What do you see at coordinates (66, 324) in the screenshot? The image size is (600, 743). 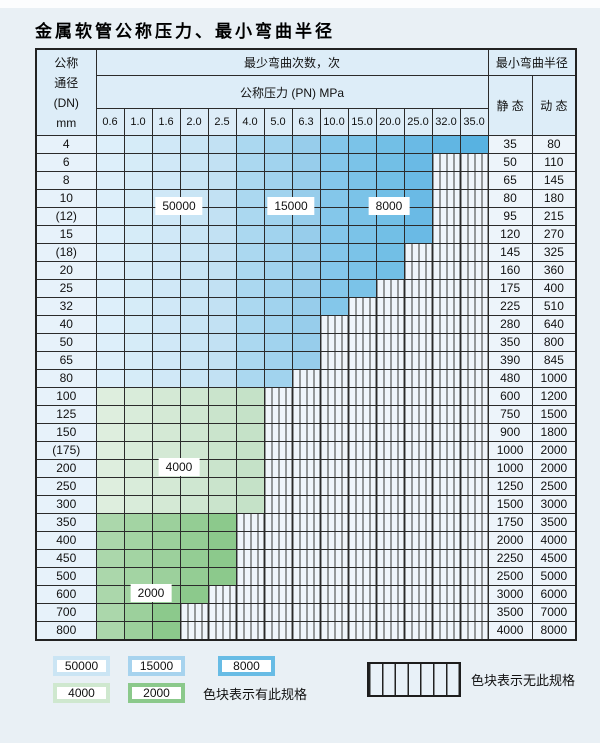 I see `dn-cell: 40` at bounding box center [66, 324].